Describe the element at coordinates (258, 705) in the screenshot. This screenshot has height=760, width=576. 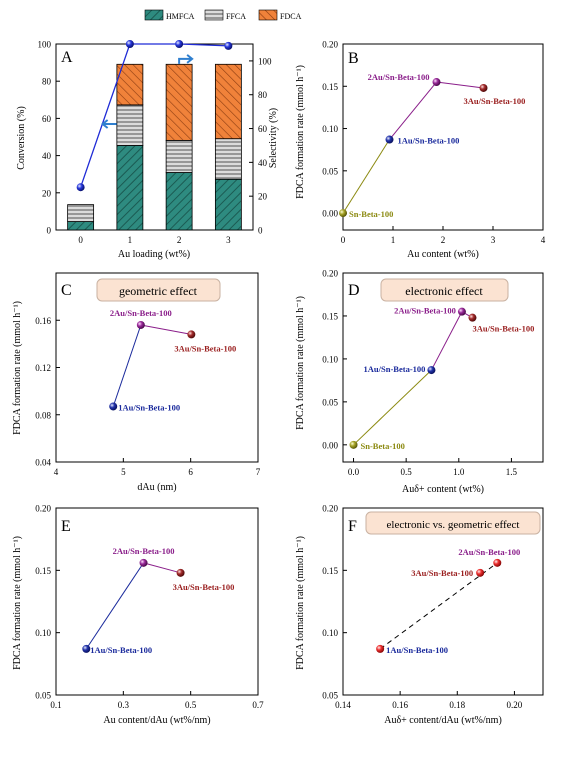
I see `panel-e-xtick-label: 0.7` at that location.